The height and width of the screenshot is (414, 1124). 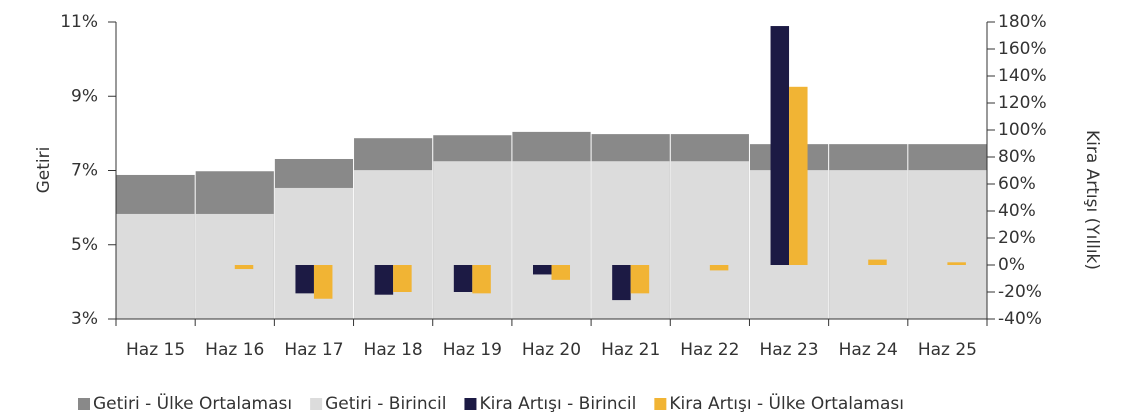 What do you see at coordinates (1022, 22) in the screenshot?
I see `y2-tick-label: 180%` at bounding box center [1022, 22].